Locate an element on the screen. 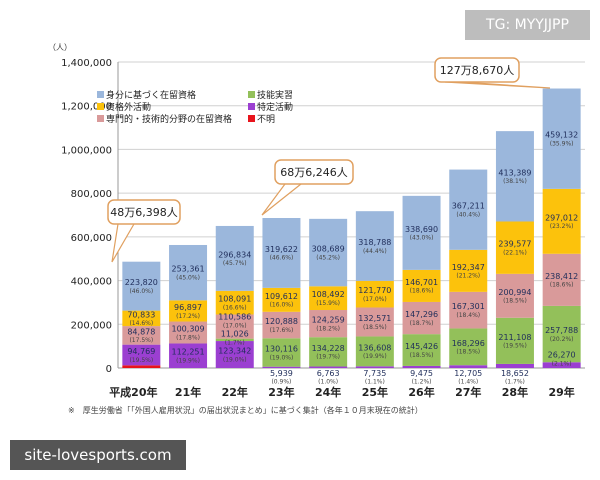  data-label: 5,939 is located at coordinates (281, 373).